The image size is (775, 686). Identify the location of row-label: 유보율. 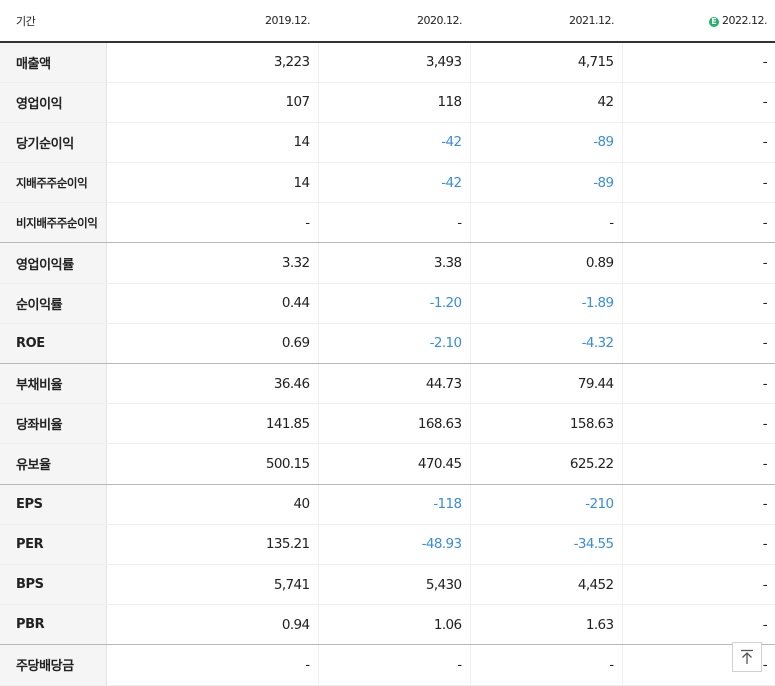
(53, 464).